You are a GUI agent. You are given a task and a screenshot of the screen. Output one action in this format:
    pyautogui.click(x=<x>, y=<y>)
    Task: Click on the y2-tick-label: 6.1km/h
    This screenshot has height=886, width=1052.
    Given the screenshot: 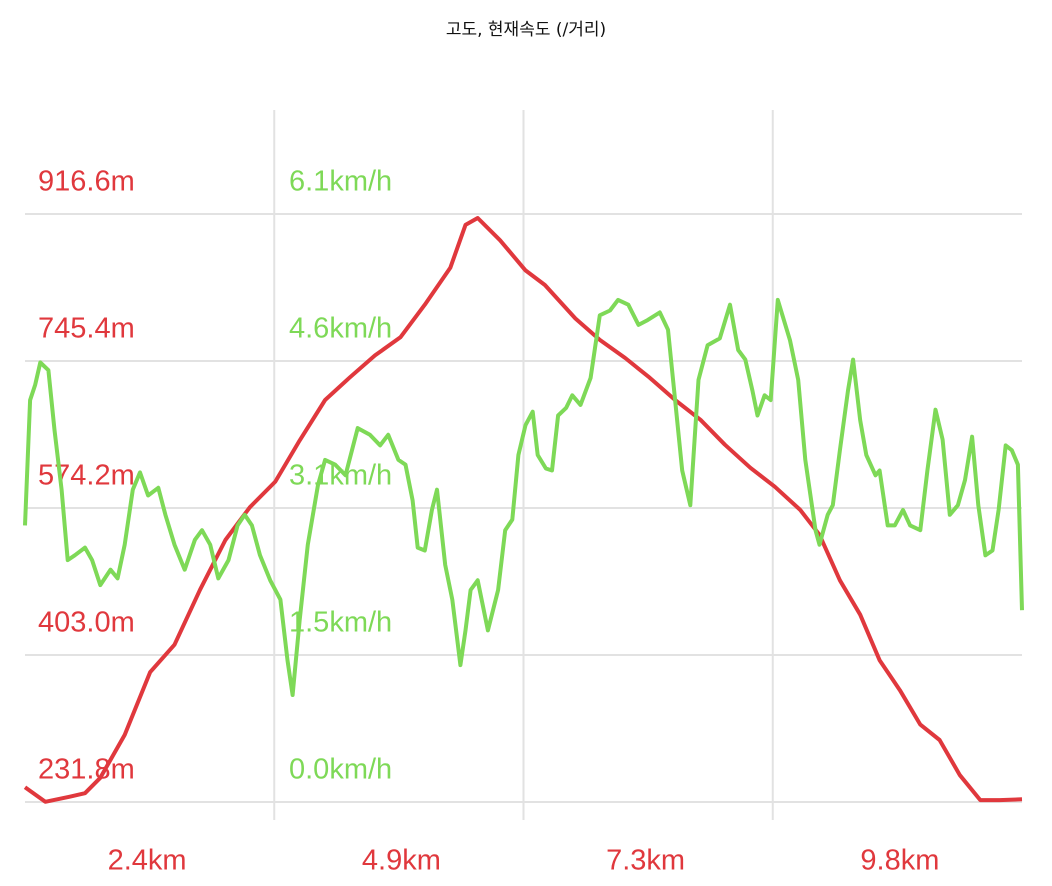 What is the action you would take?
    pyautogui.click(x=340, y=182)
    